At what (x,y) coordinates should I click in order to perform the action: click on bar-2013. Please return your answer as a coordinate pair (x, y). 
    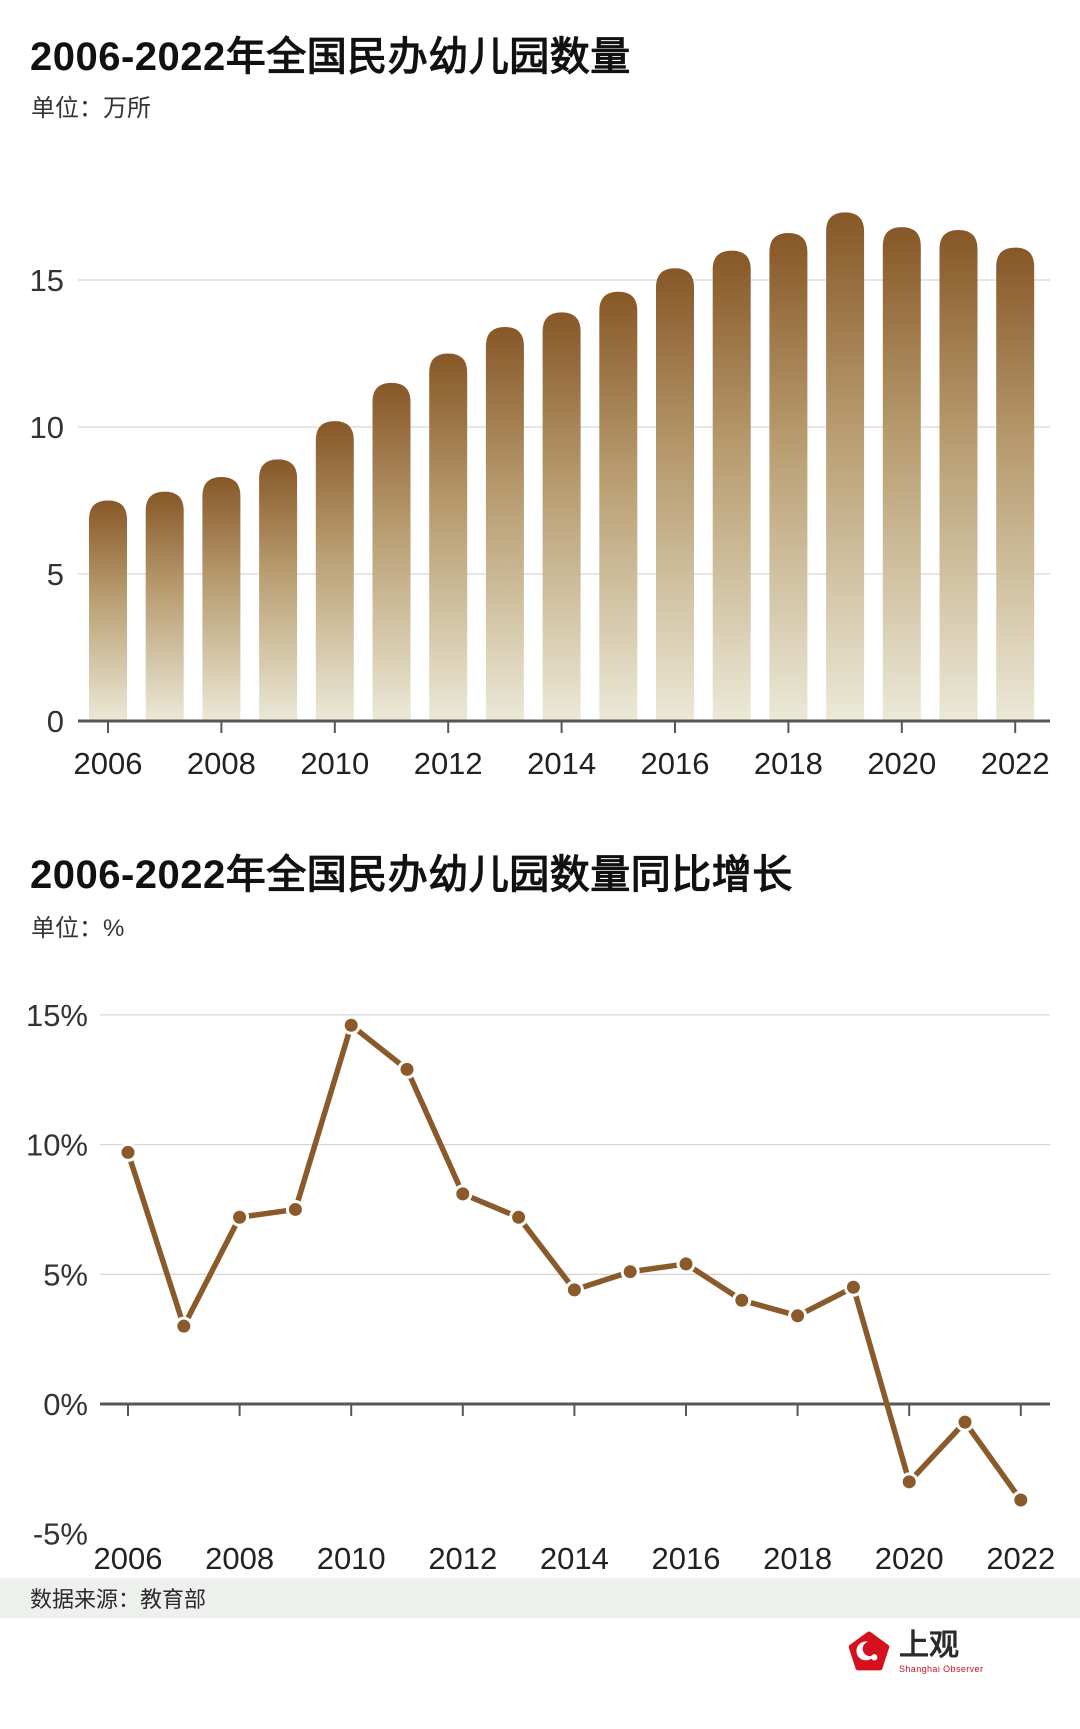
    Looking at the image, I should click on (504, 524).